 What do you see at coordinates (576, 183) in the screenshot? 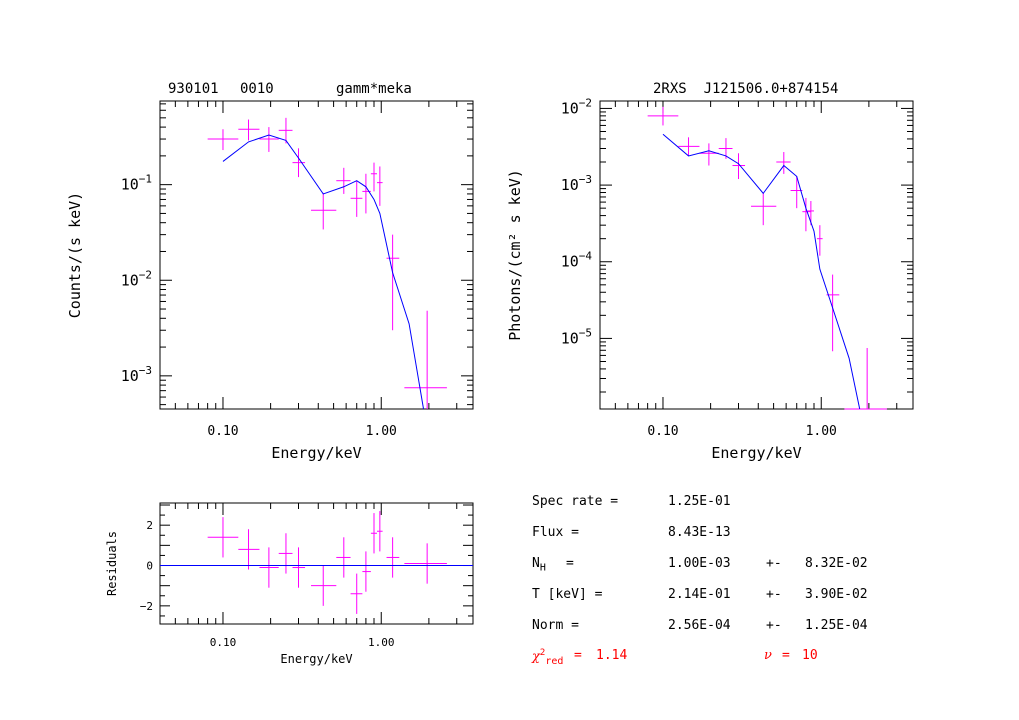
I see `photons-ytick-label: 10⁻³` at bounding box center [576, 183].